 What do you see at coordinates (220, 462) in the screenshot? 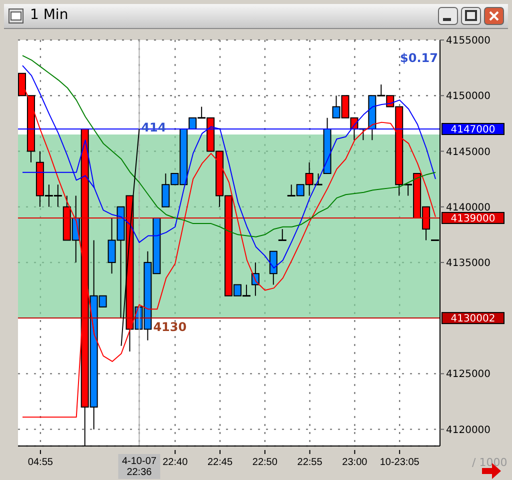
I see `x-tick-label: 22:45` at bounding box center [220, 462].